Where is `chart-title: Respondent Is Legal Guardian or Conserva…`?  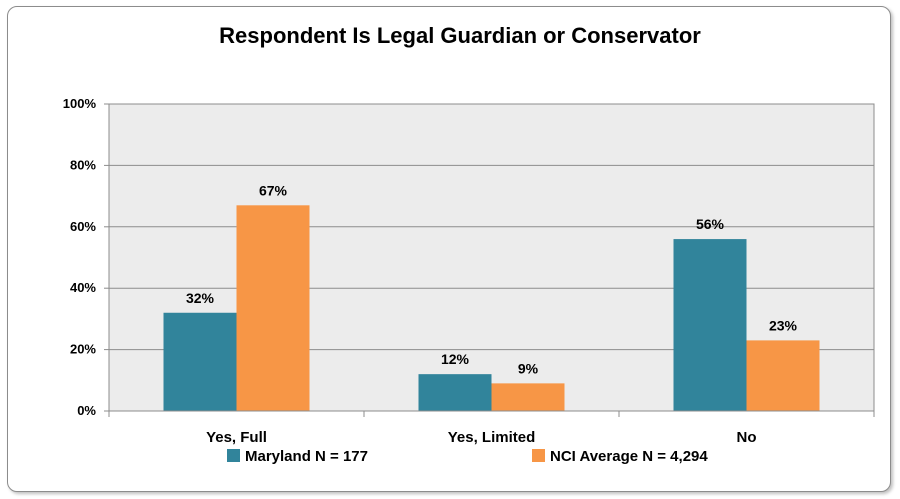
chart-title: Respondent Is Legal Guardian or Conserva… is located at coordinates (460, 35).